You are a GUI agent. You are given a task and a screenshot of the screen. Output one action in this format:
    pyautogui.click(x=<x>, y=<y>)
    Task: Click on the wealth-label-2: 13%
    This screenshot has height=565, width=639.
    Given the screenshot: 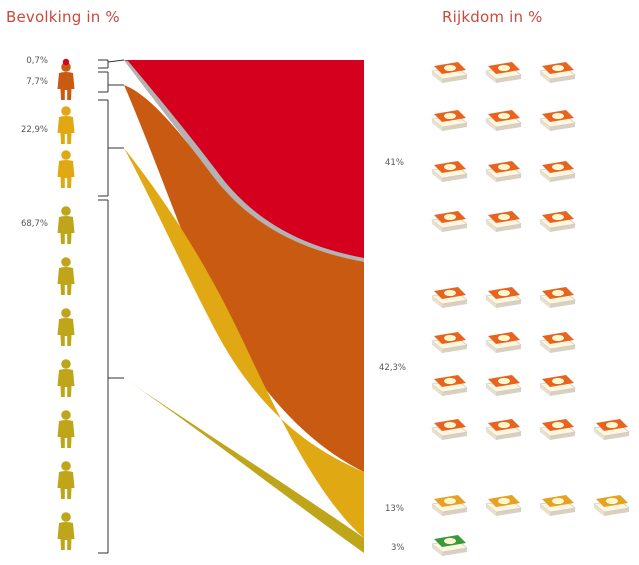 What is the action you would take?
    pyautogui.click(x=394, y=509)
    